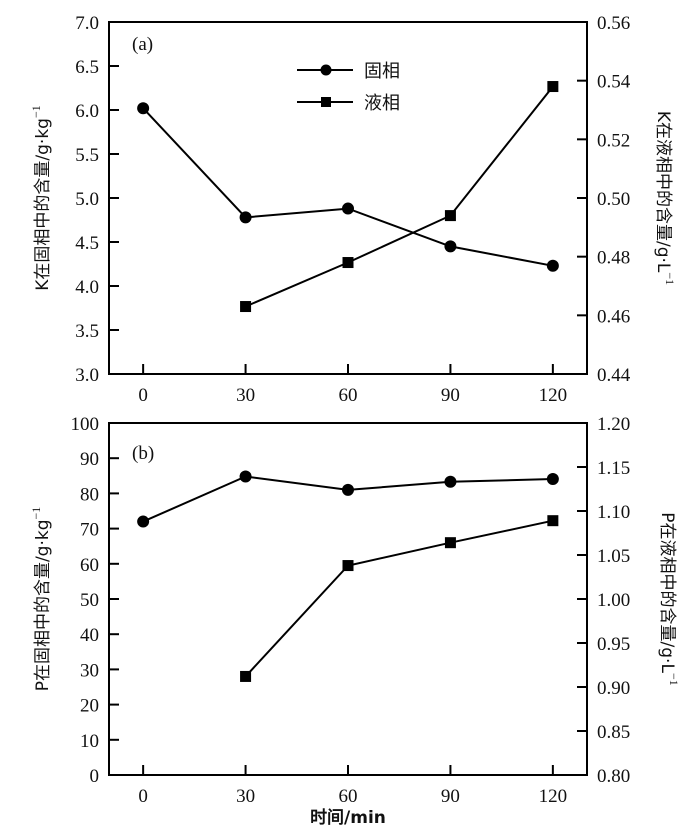 Image resolution: width=700 pixels, height=840 pixels. Describe the element at coordinates (87, 243) in the screenshot. I see `y-tick-label-left: 4.5` at that location.